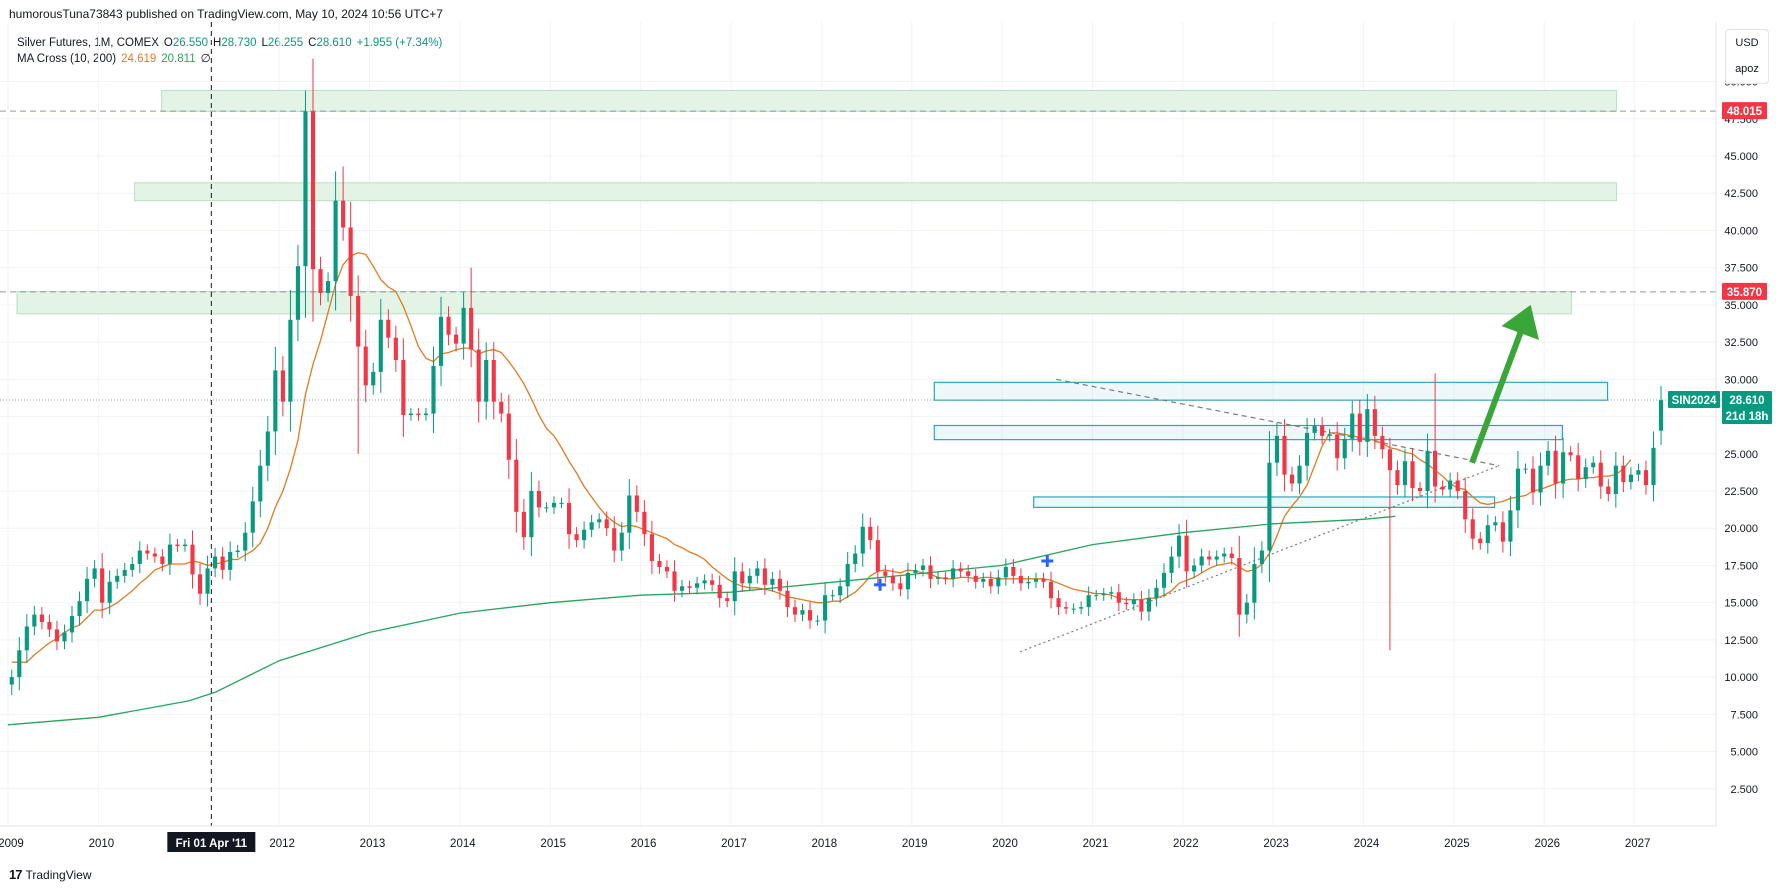 This screenshot has height=894, width=1791. I want to click on x-tick-label: 2014, so click(463, 844).